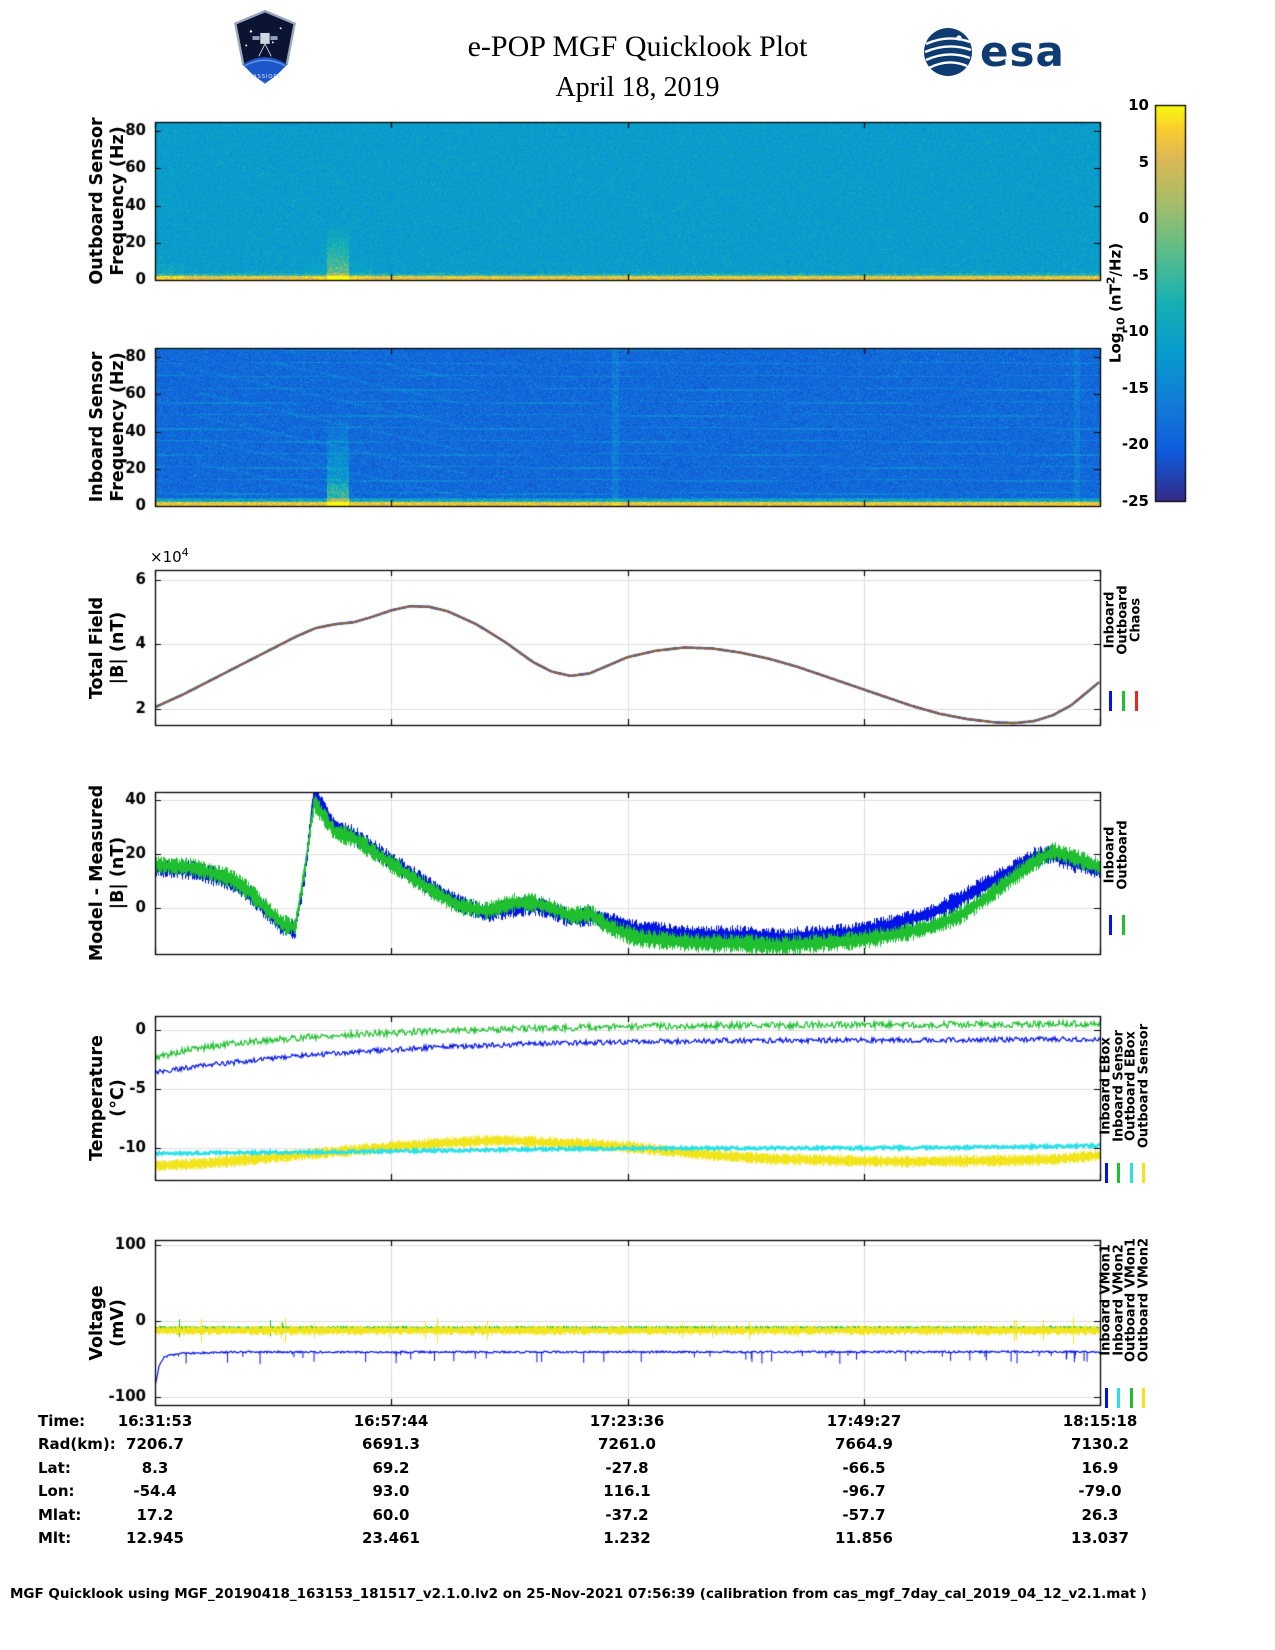 Image resolution: width=1275 pixels, height=1650 pixels. Describe the element at coordinates (1135, 501) in the screenshot. I see `colorbar-tick: -25` at that location.